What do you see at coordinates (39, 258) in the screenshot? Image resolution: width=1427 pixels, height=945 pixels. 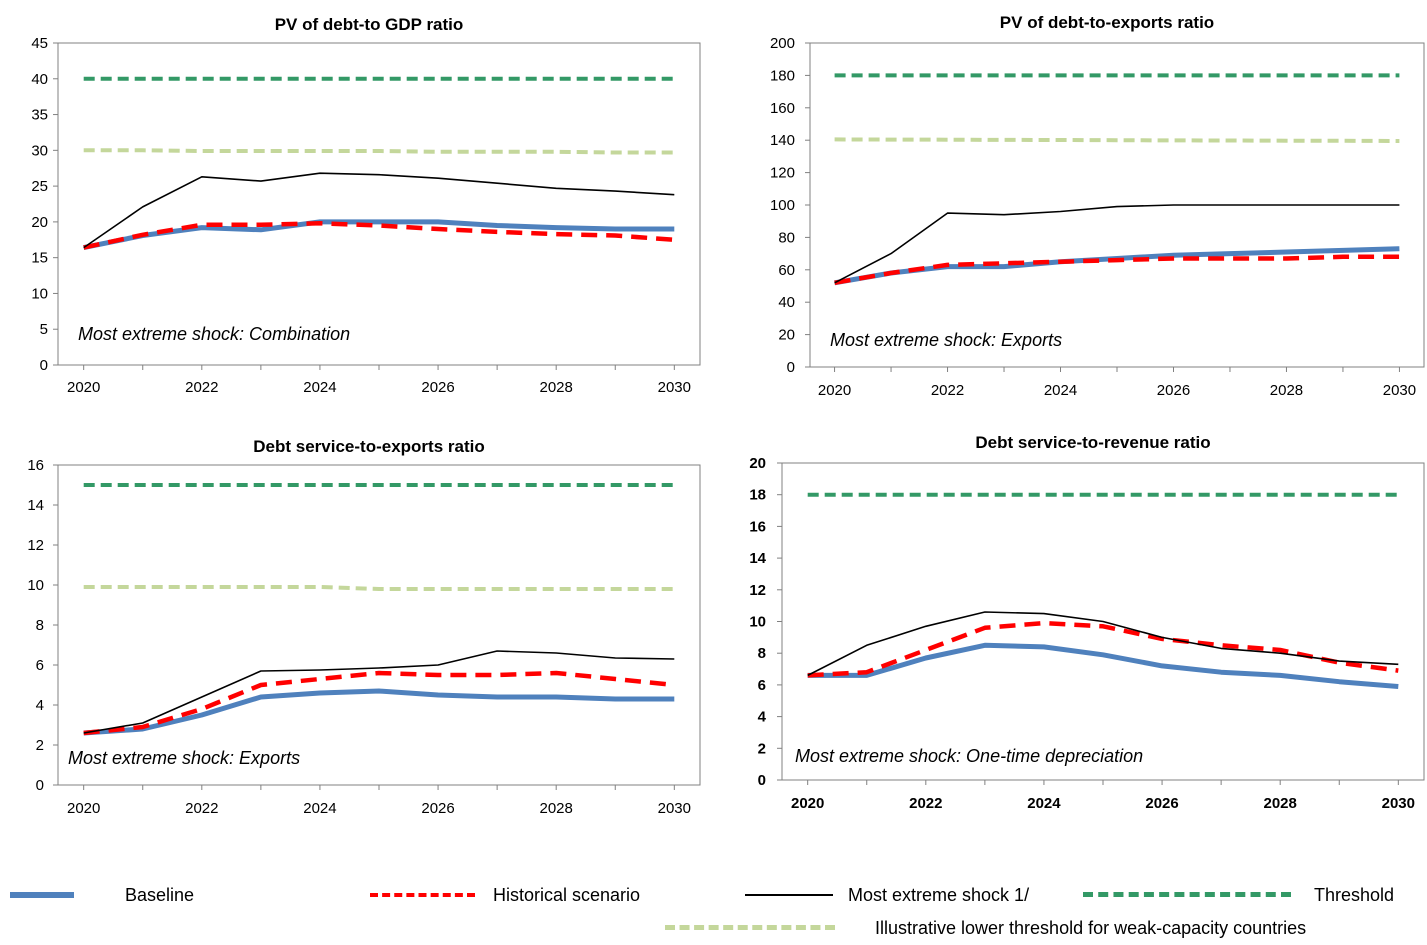 I see `y-tick-label: 15` at bounding box center [39, 258].